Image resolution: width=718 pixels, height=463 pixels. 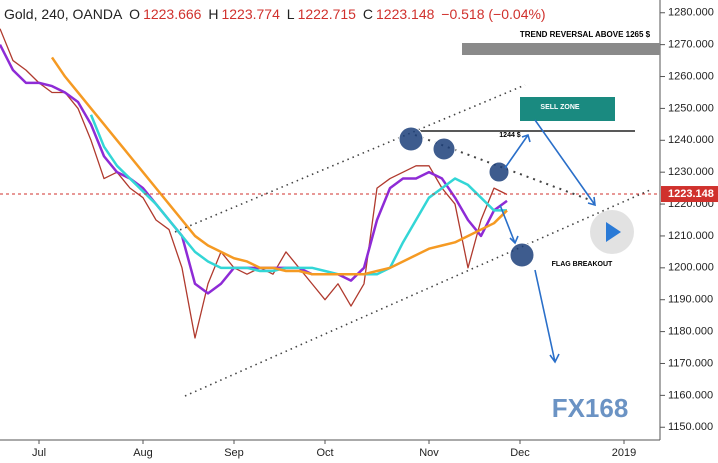 What do you see at coordinates (691, 76) in the screenshot?
I see `y-tick-label: 1260.000` at bounding box center [691, 76].